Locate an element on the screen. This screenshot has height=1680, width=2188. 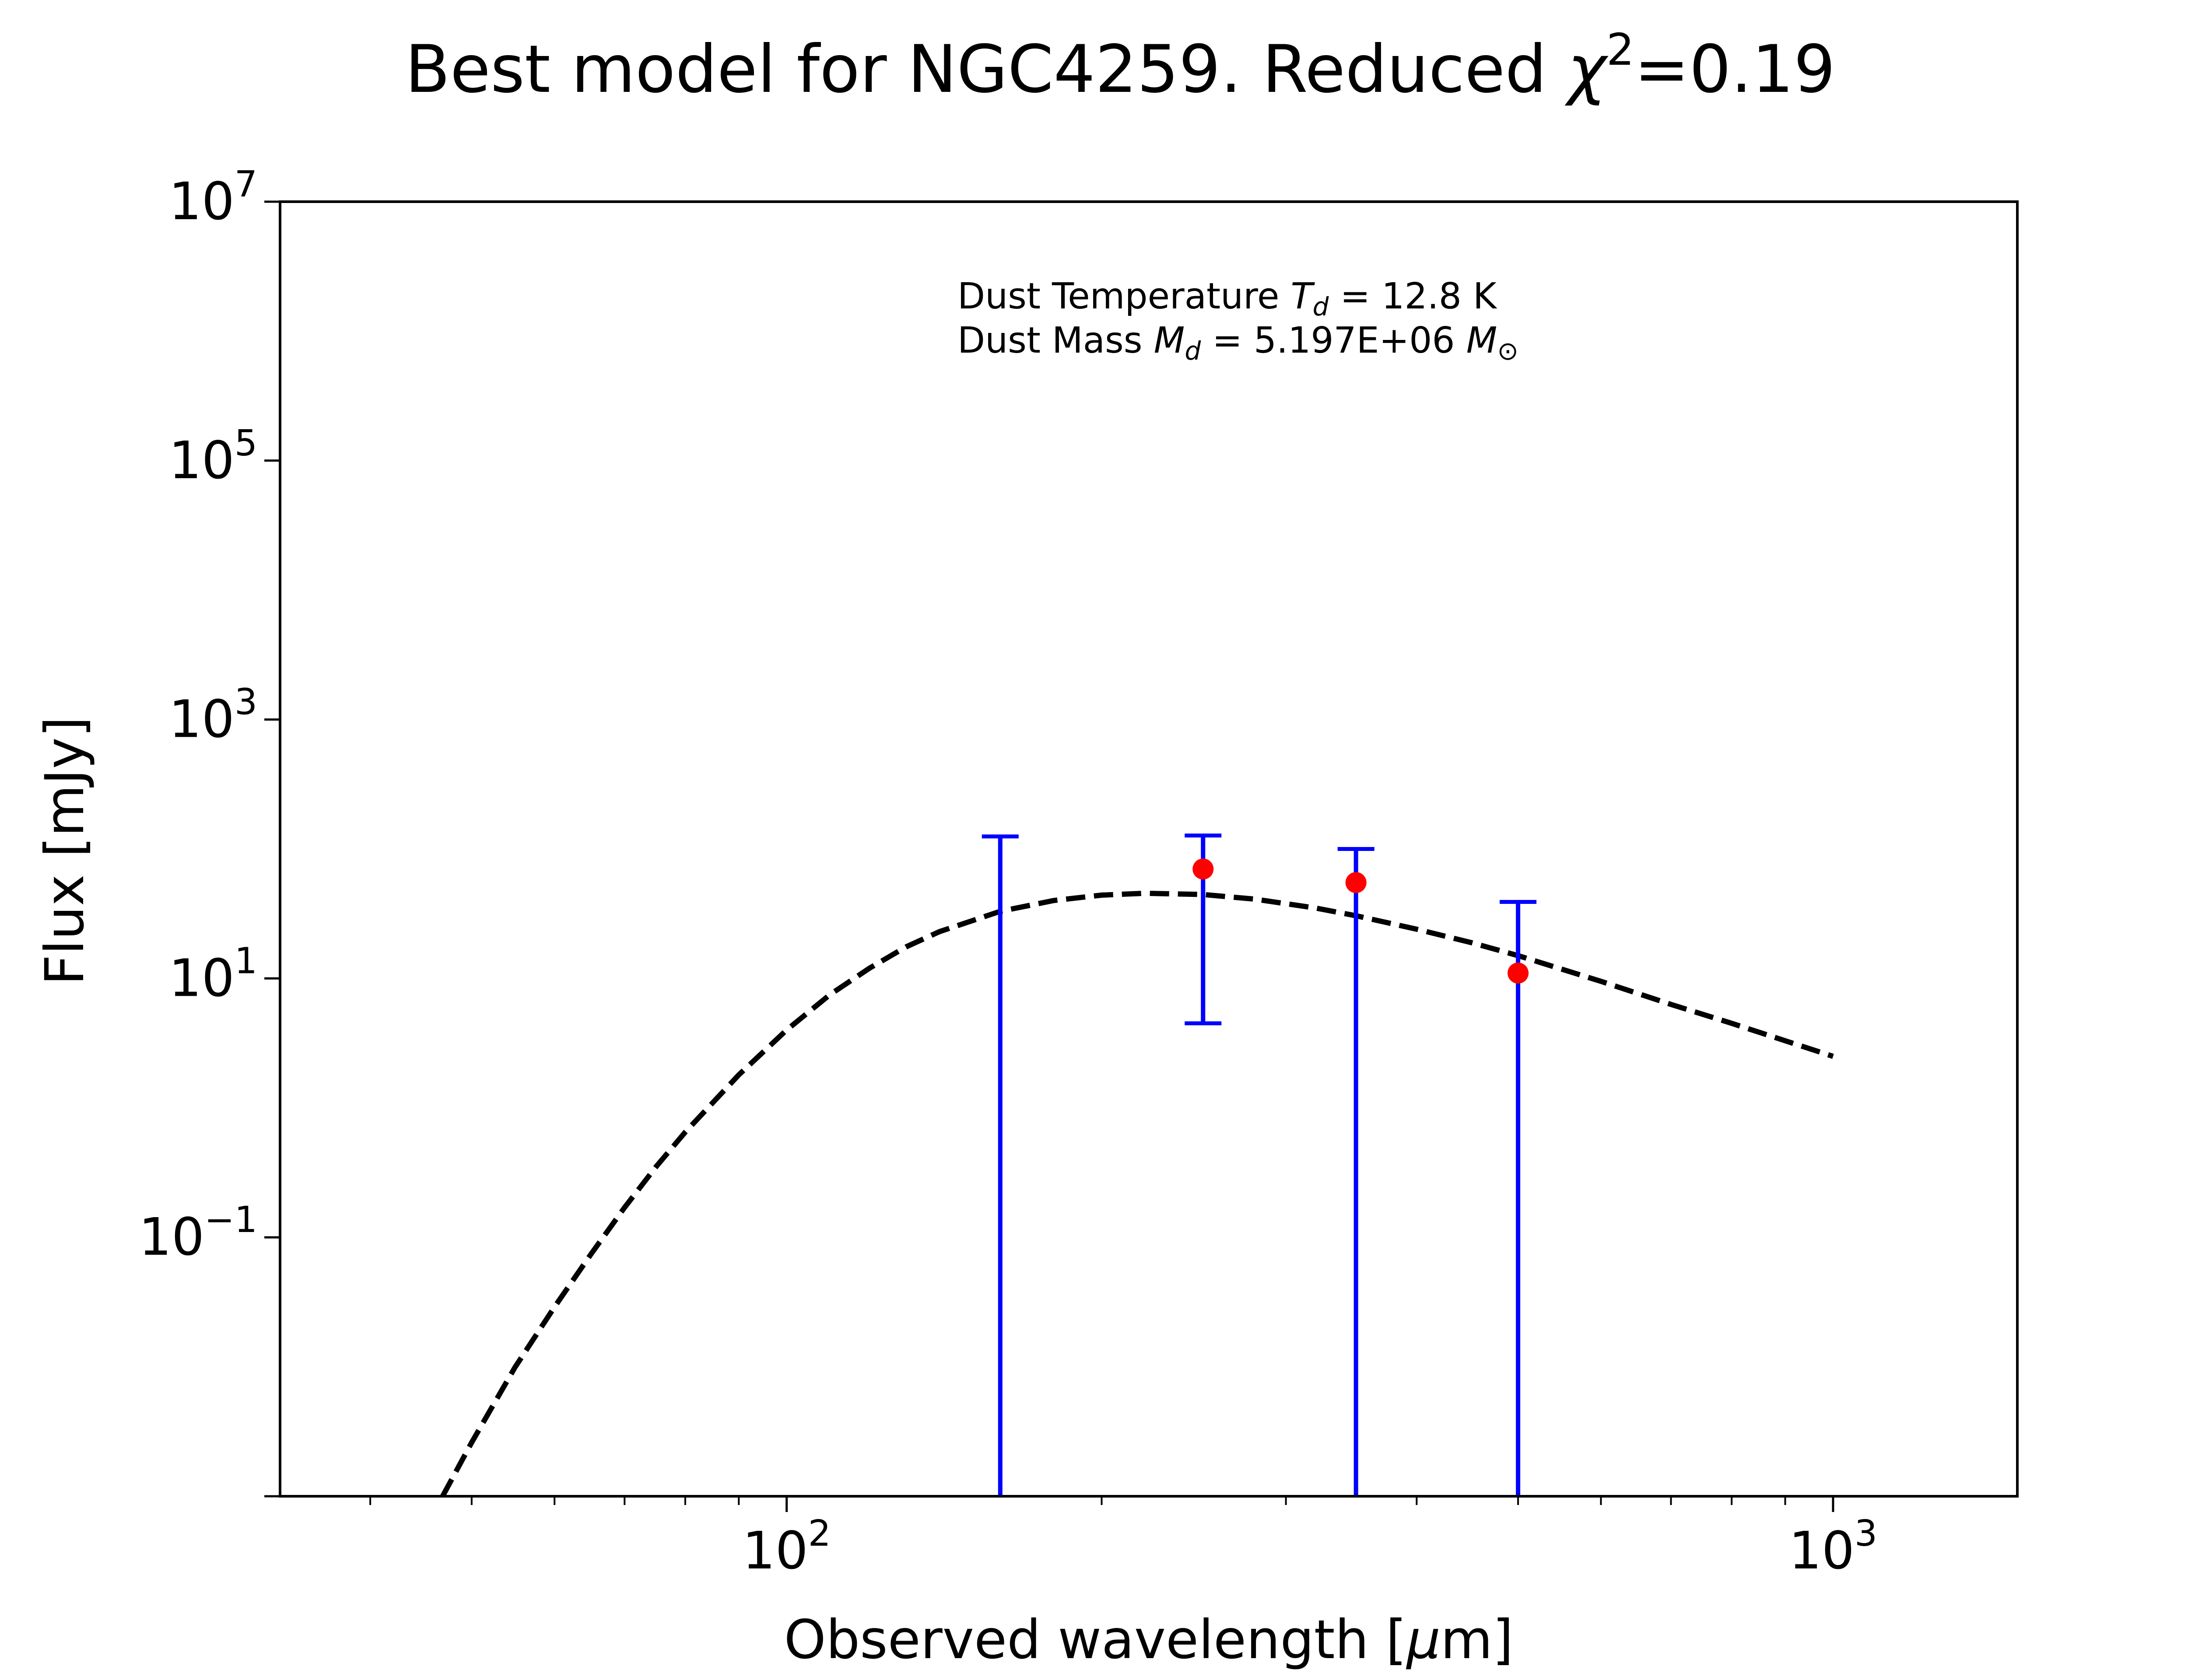
annotation-temperature-suffix: = 12.8 K is located at coordinates (1413, 296).